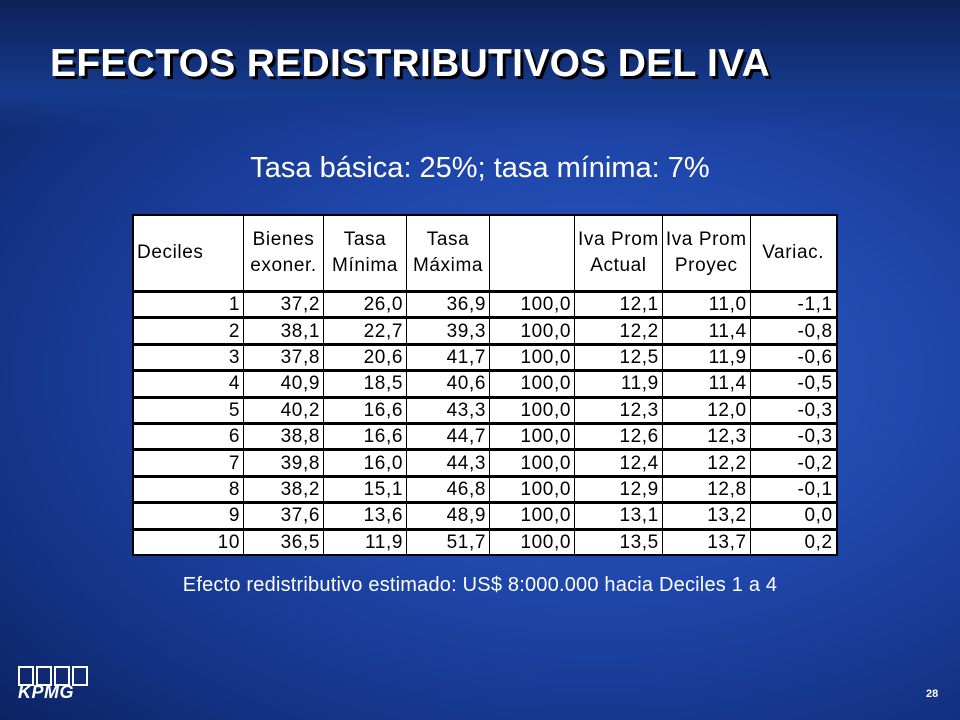  What do you see at coordinates (793, 330) in the screenshot?
I see `table-cell: -0,8` at bounding box center [793, 330].